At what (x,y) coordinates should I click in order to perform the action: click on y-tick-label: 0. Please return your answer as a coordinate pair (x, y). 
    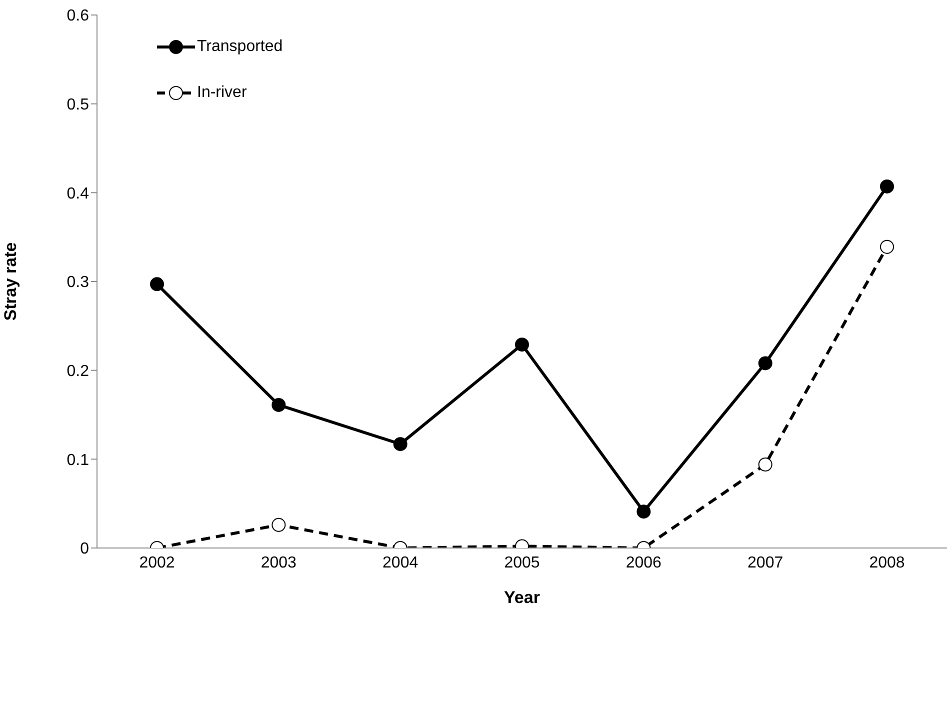
    Looking at the image, I should click on (85, 549).